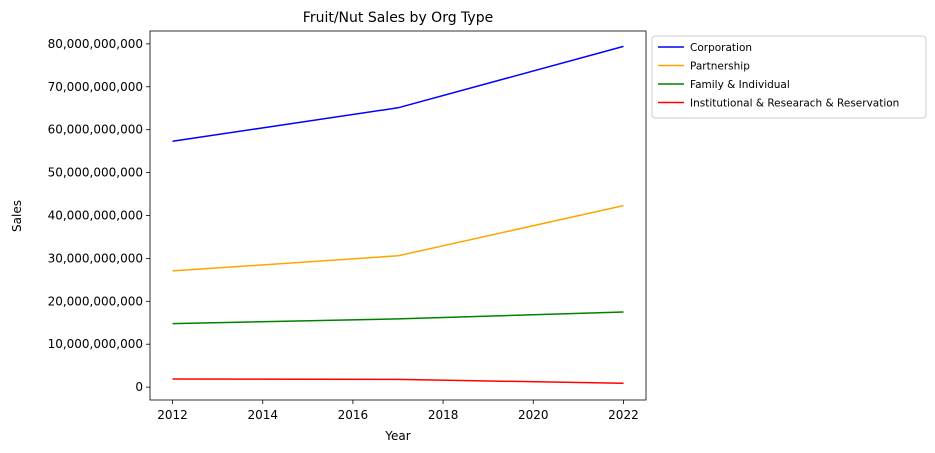 The image size is (935, 453). What do you see at coordinates (95, 216) in the screenshot?
I see `y-tick-label: 40,000,000,000` at bounding box center [95, 216].